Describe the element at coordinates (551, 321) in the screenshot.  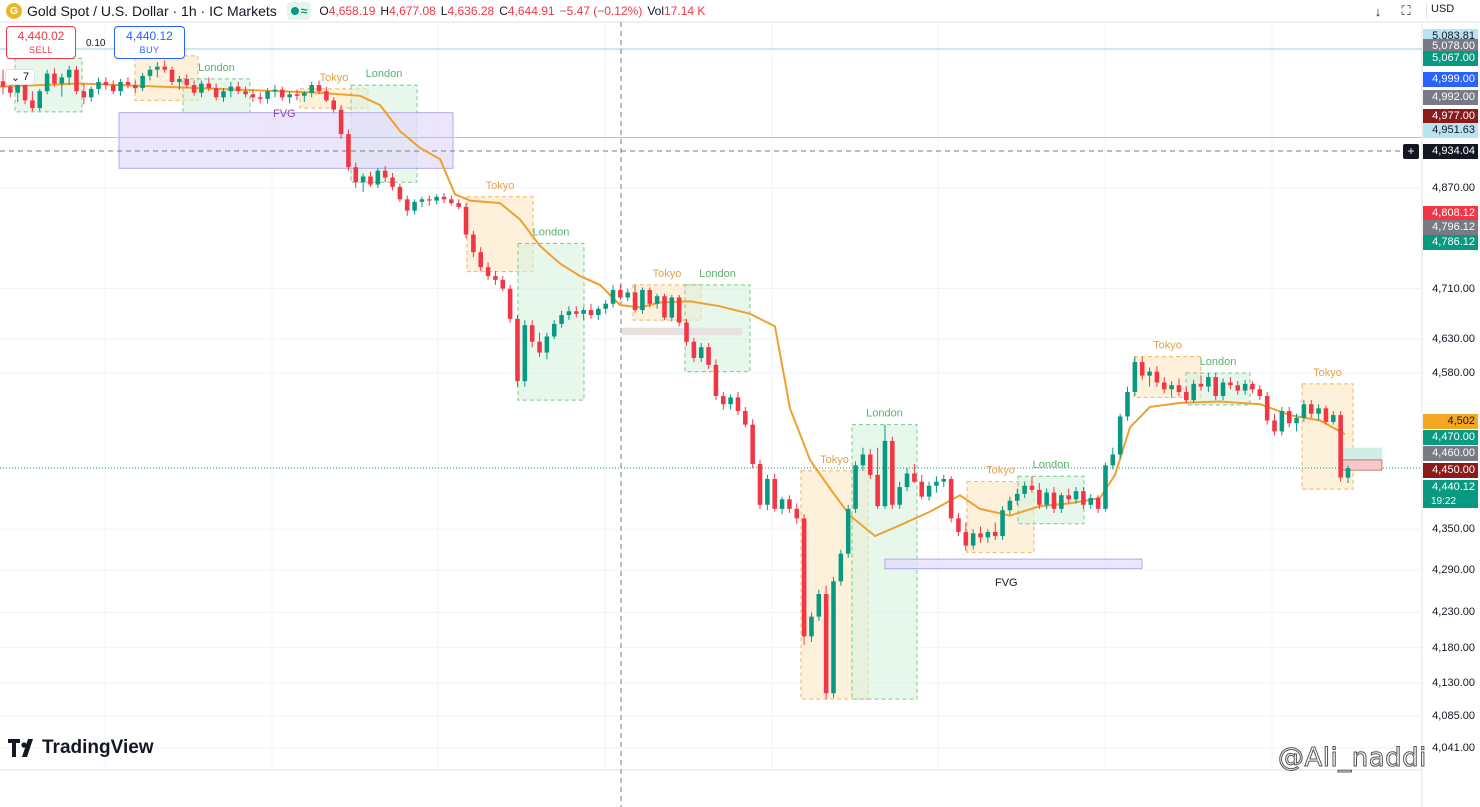
I see `london-session-box` at that location.